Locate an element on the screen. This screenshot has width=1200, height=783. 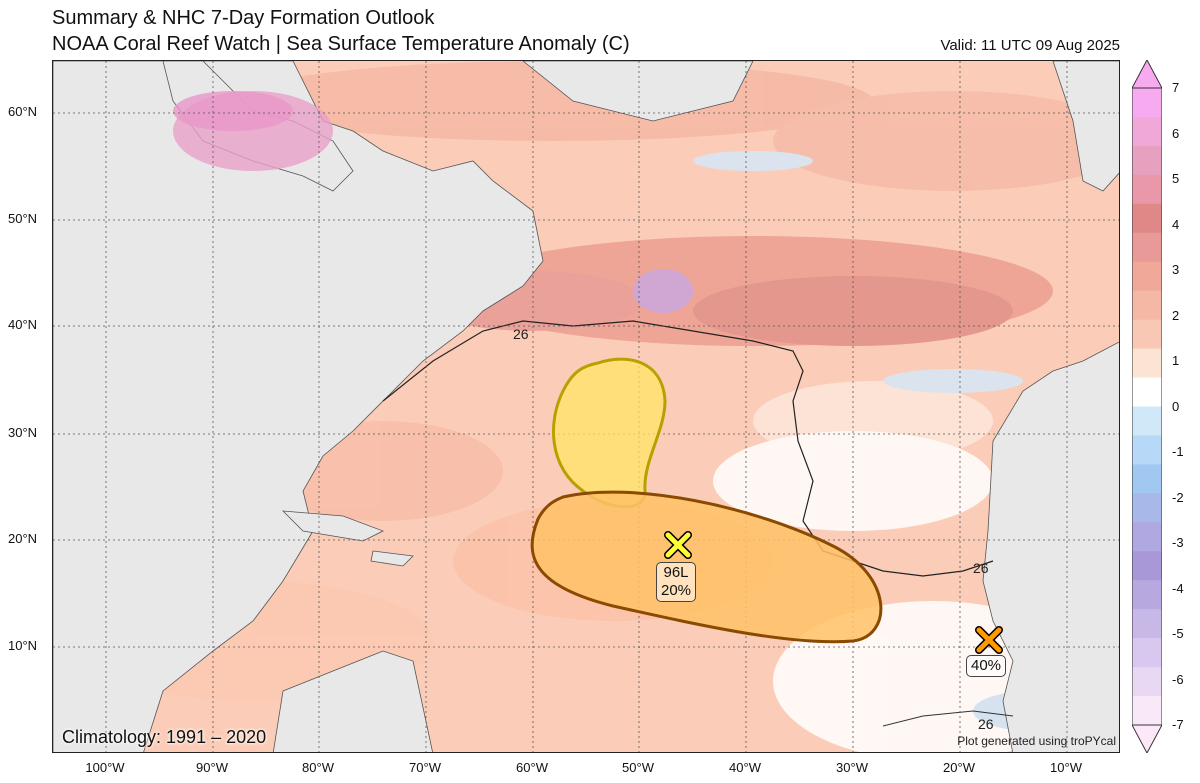
colorbar-tick-label: 1 is located at coordinates (1176, 360).